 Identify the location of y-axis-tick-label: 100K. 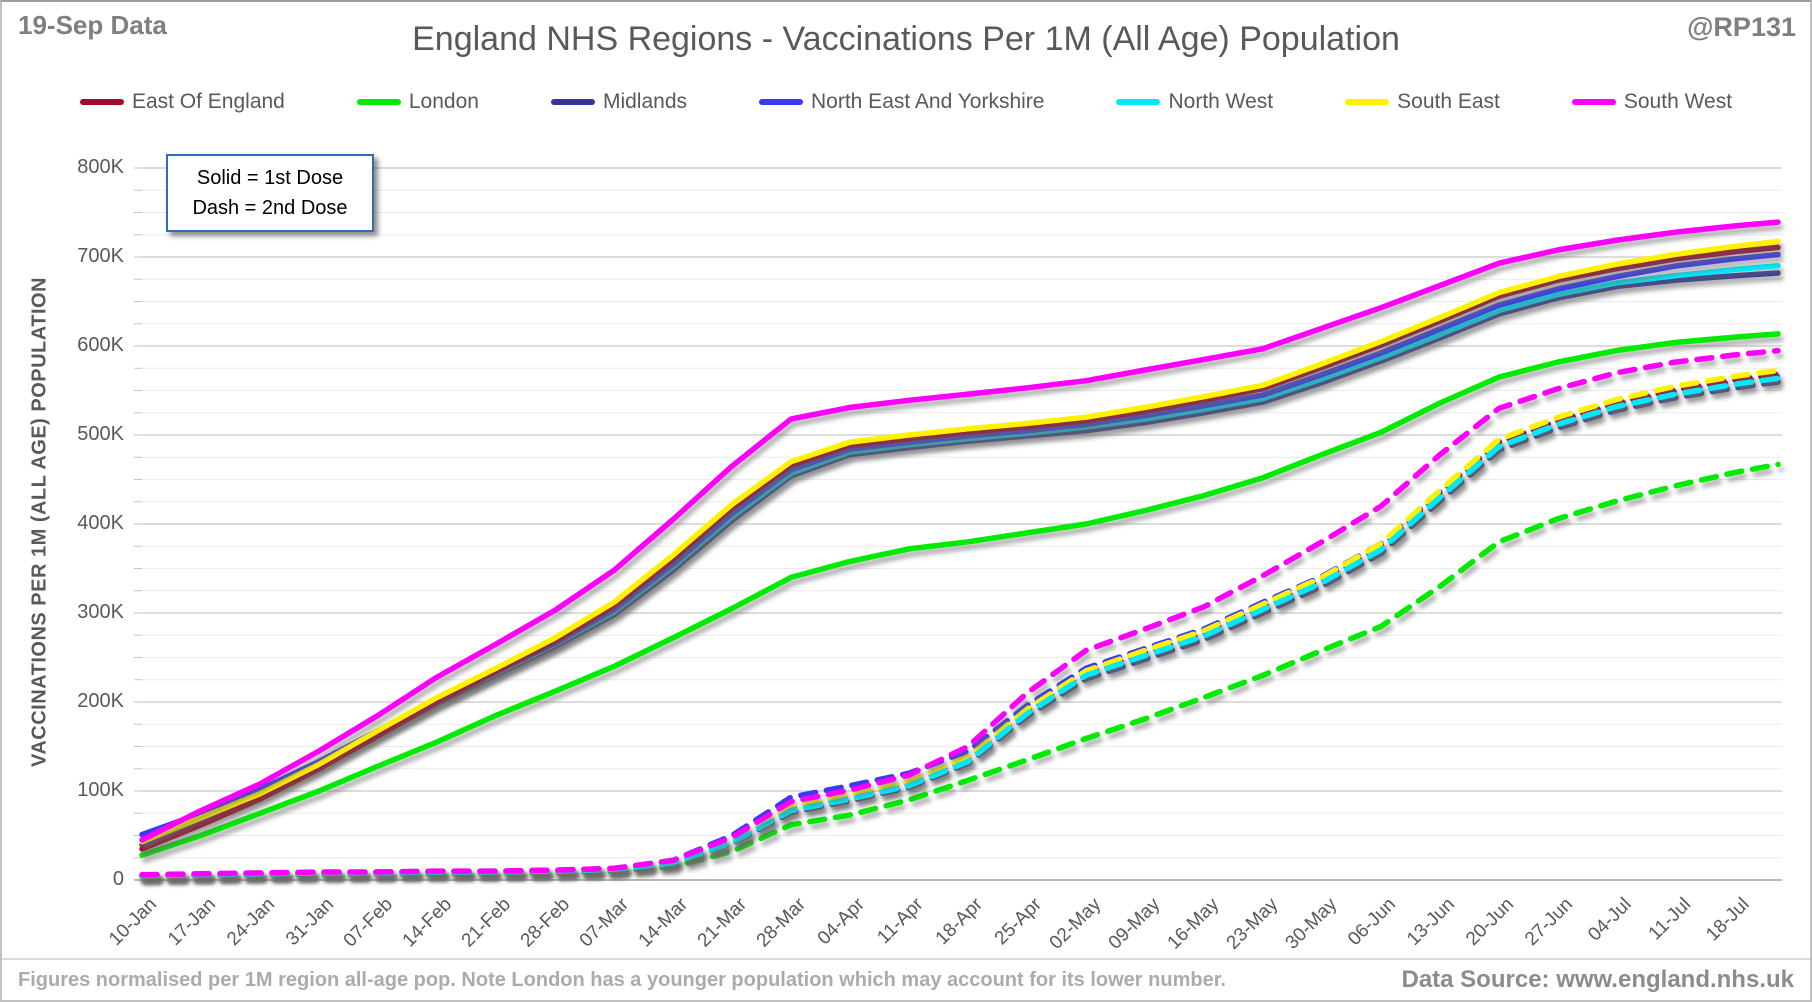
(100, 790).